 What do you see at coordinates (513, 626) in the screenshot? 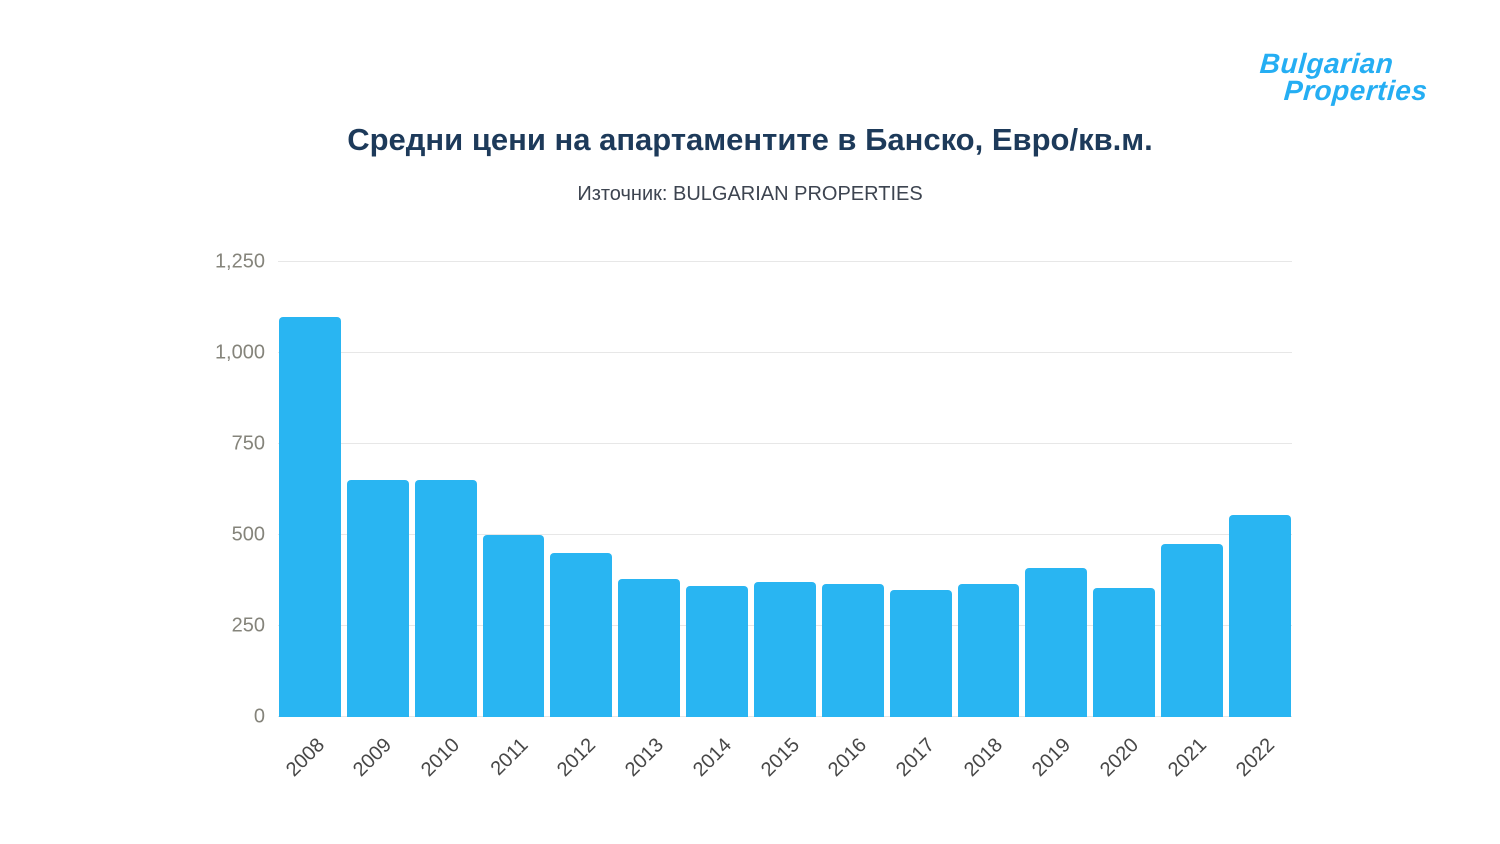
I see `bar-2011` at bounding box center [513, 626].